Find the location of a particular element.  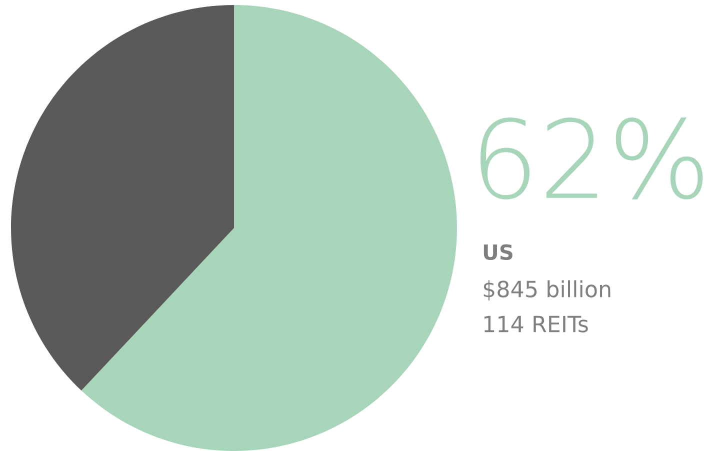

slice-label: US is located at coordinates (498, 252).